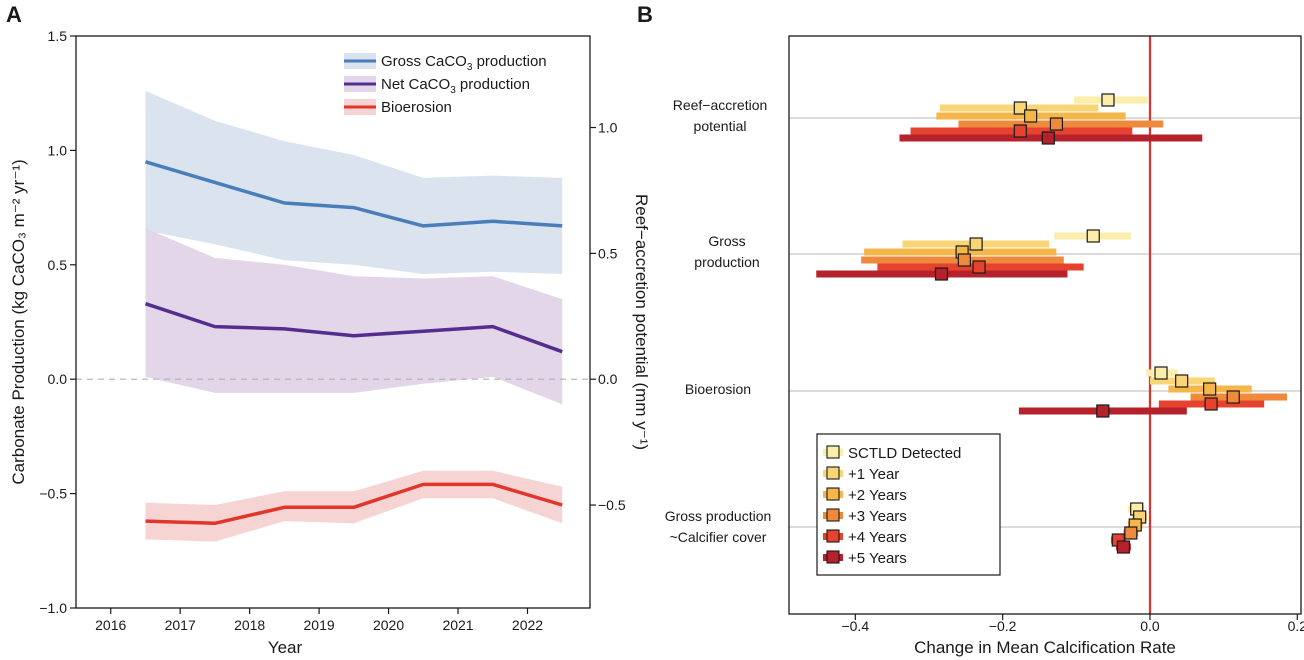 Image resolution: width=1304 pixels, height=660 pixels. Describe the element at coordinates (726, 262) in the screenshot. I see `category-label-line2: production` at that location.